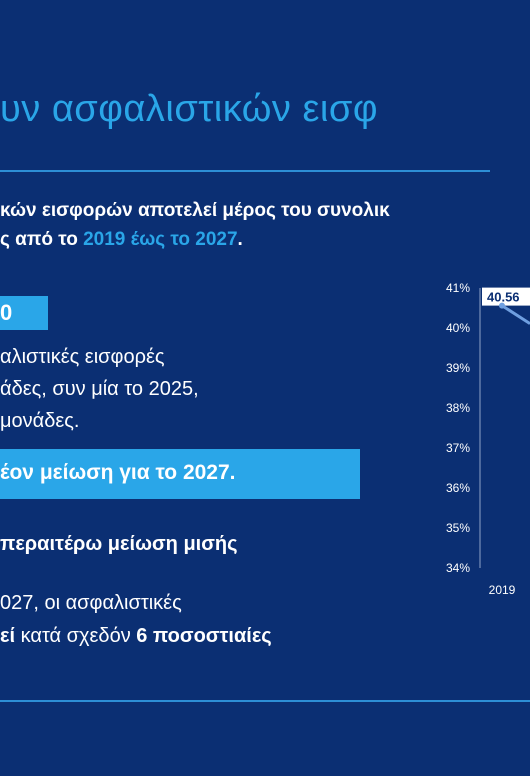 This screenshot has width=530, height=776. I want to click on summary-line-1: 027, οι ασφαλιστικές, so click(91, 603).